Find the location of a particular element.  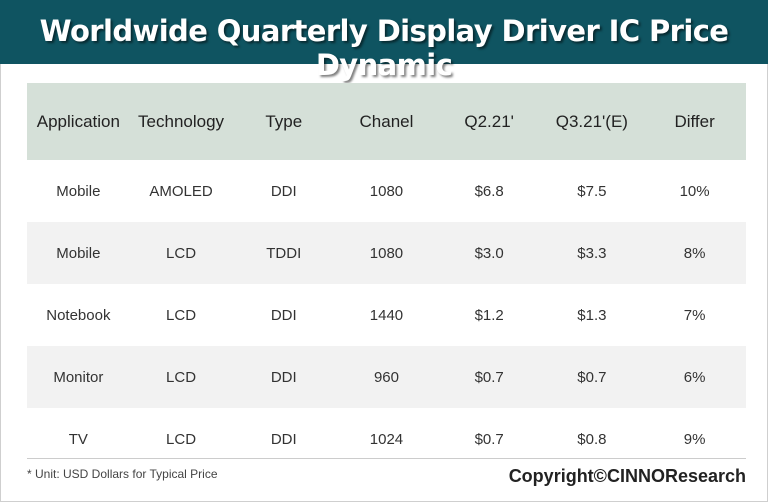

table-row: Mobile LCD TDDI 1080 $3.0 $3.3 8% is located at coordinates (386, 253).